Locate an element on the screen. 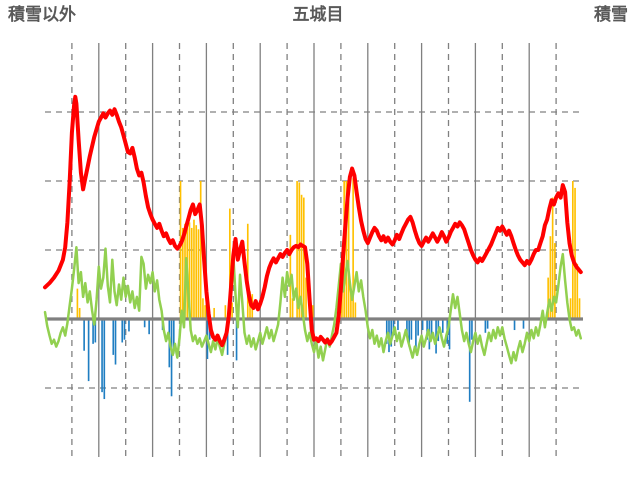 The width and height of the screenshot is (636, 501). left-axis-title: 積雪以外 is located at coordinates (42, 14).